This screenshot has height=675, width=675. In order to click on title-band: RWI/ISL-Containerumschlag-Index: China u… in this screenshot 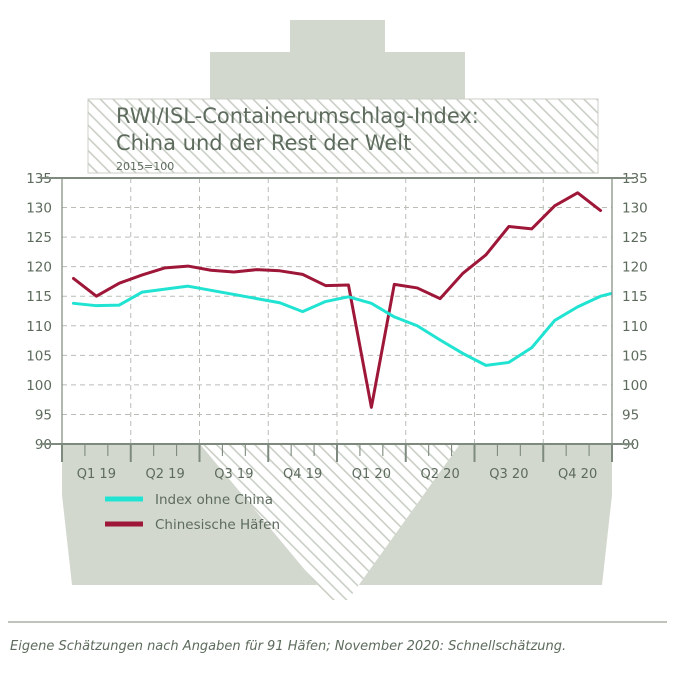, I will do `click(343, 136)`.